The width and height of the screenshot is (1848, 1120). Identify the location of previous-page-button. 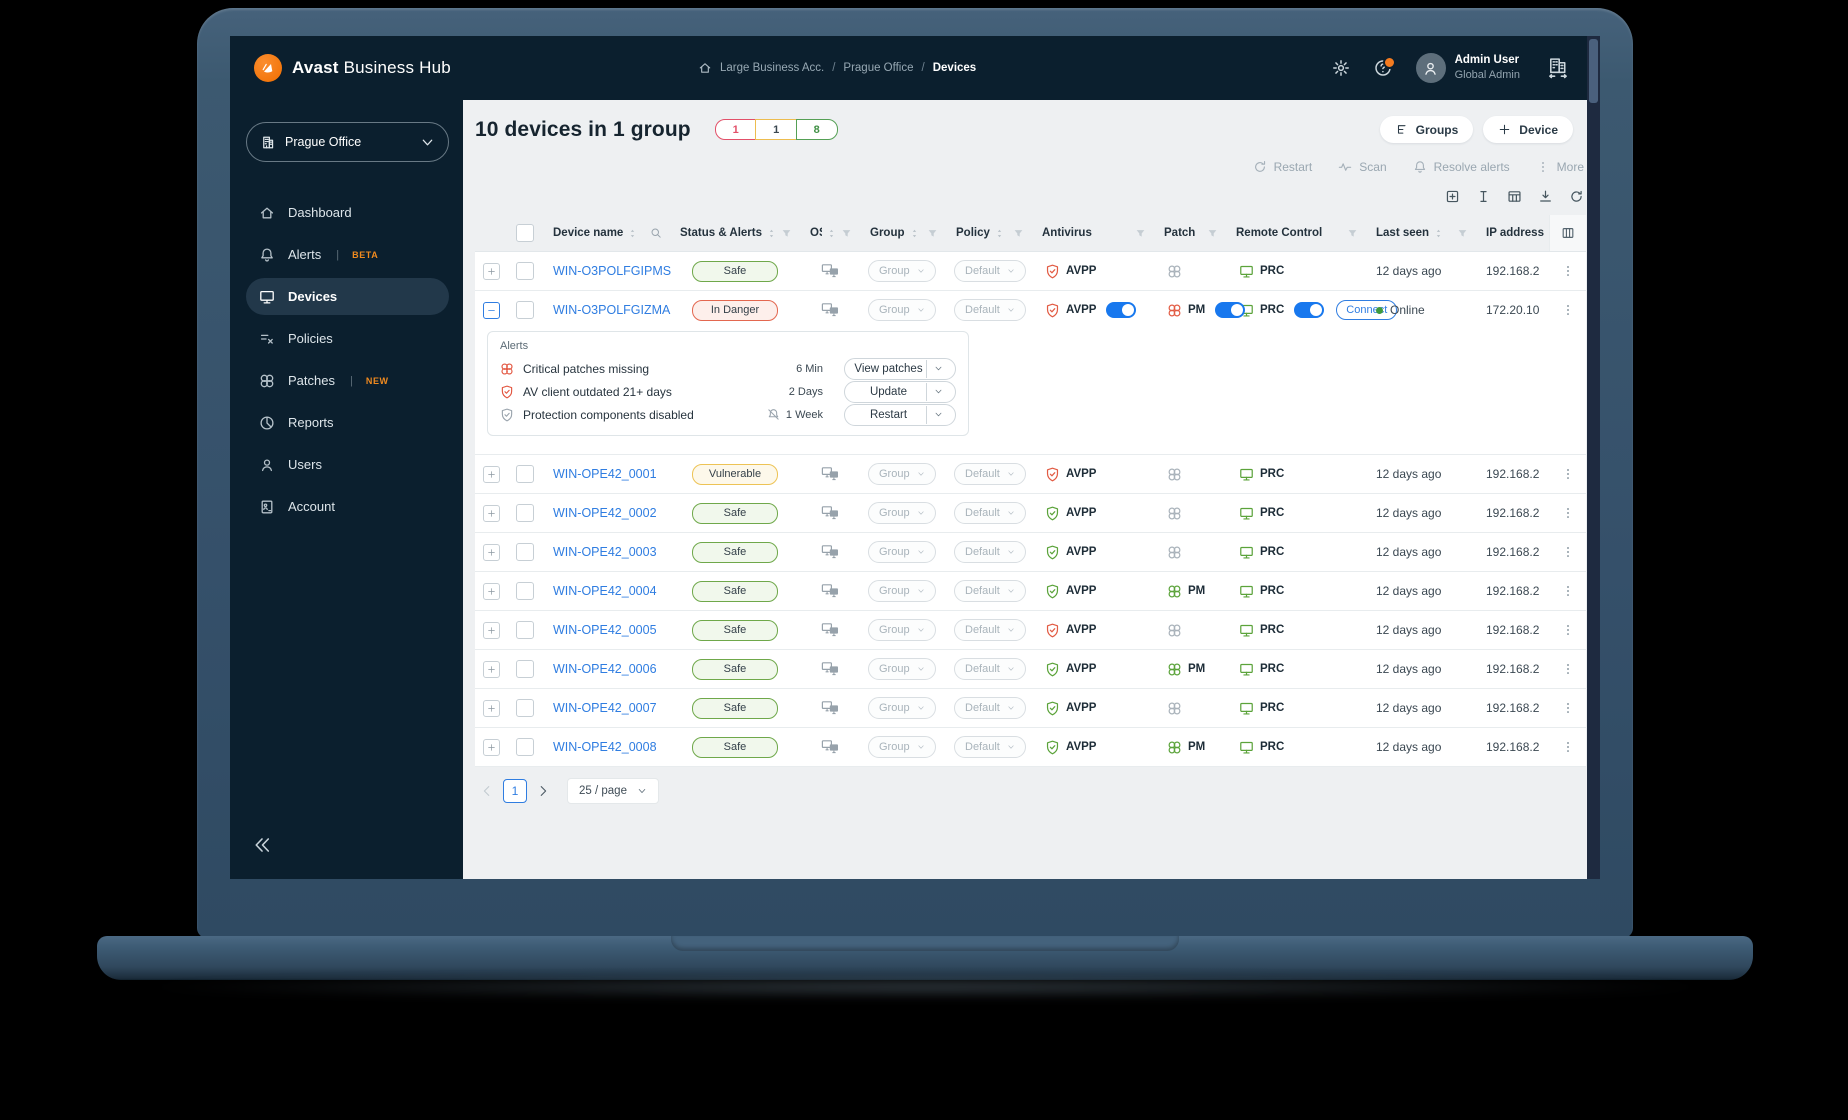
(487, 791).